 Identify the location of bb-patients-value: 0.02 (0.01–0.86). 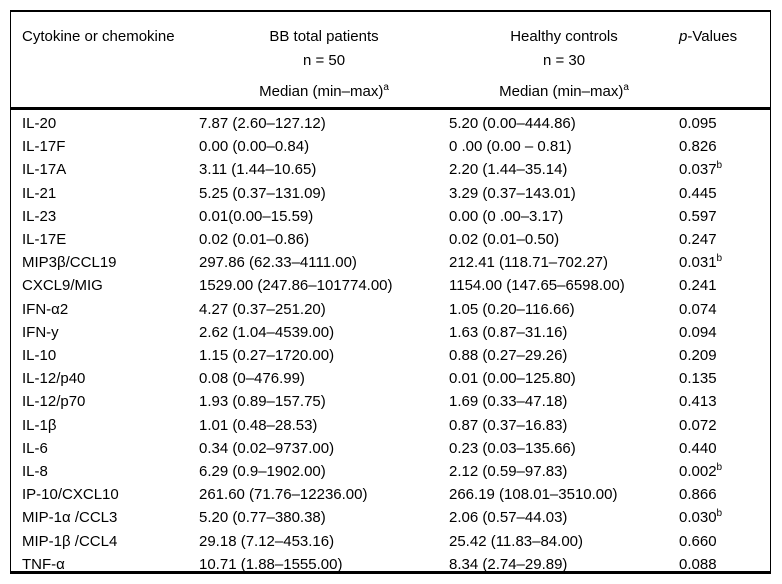
(254, 240).